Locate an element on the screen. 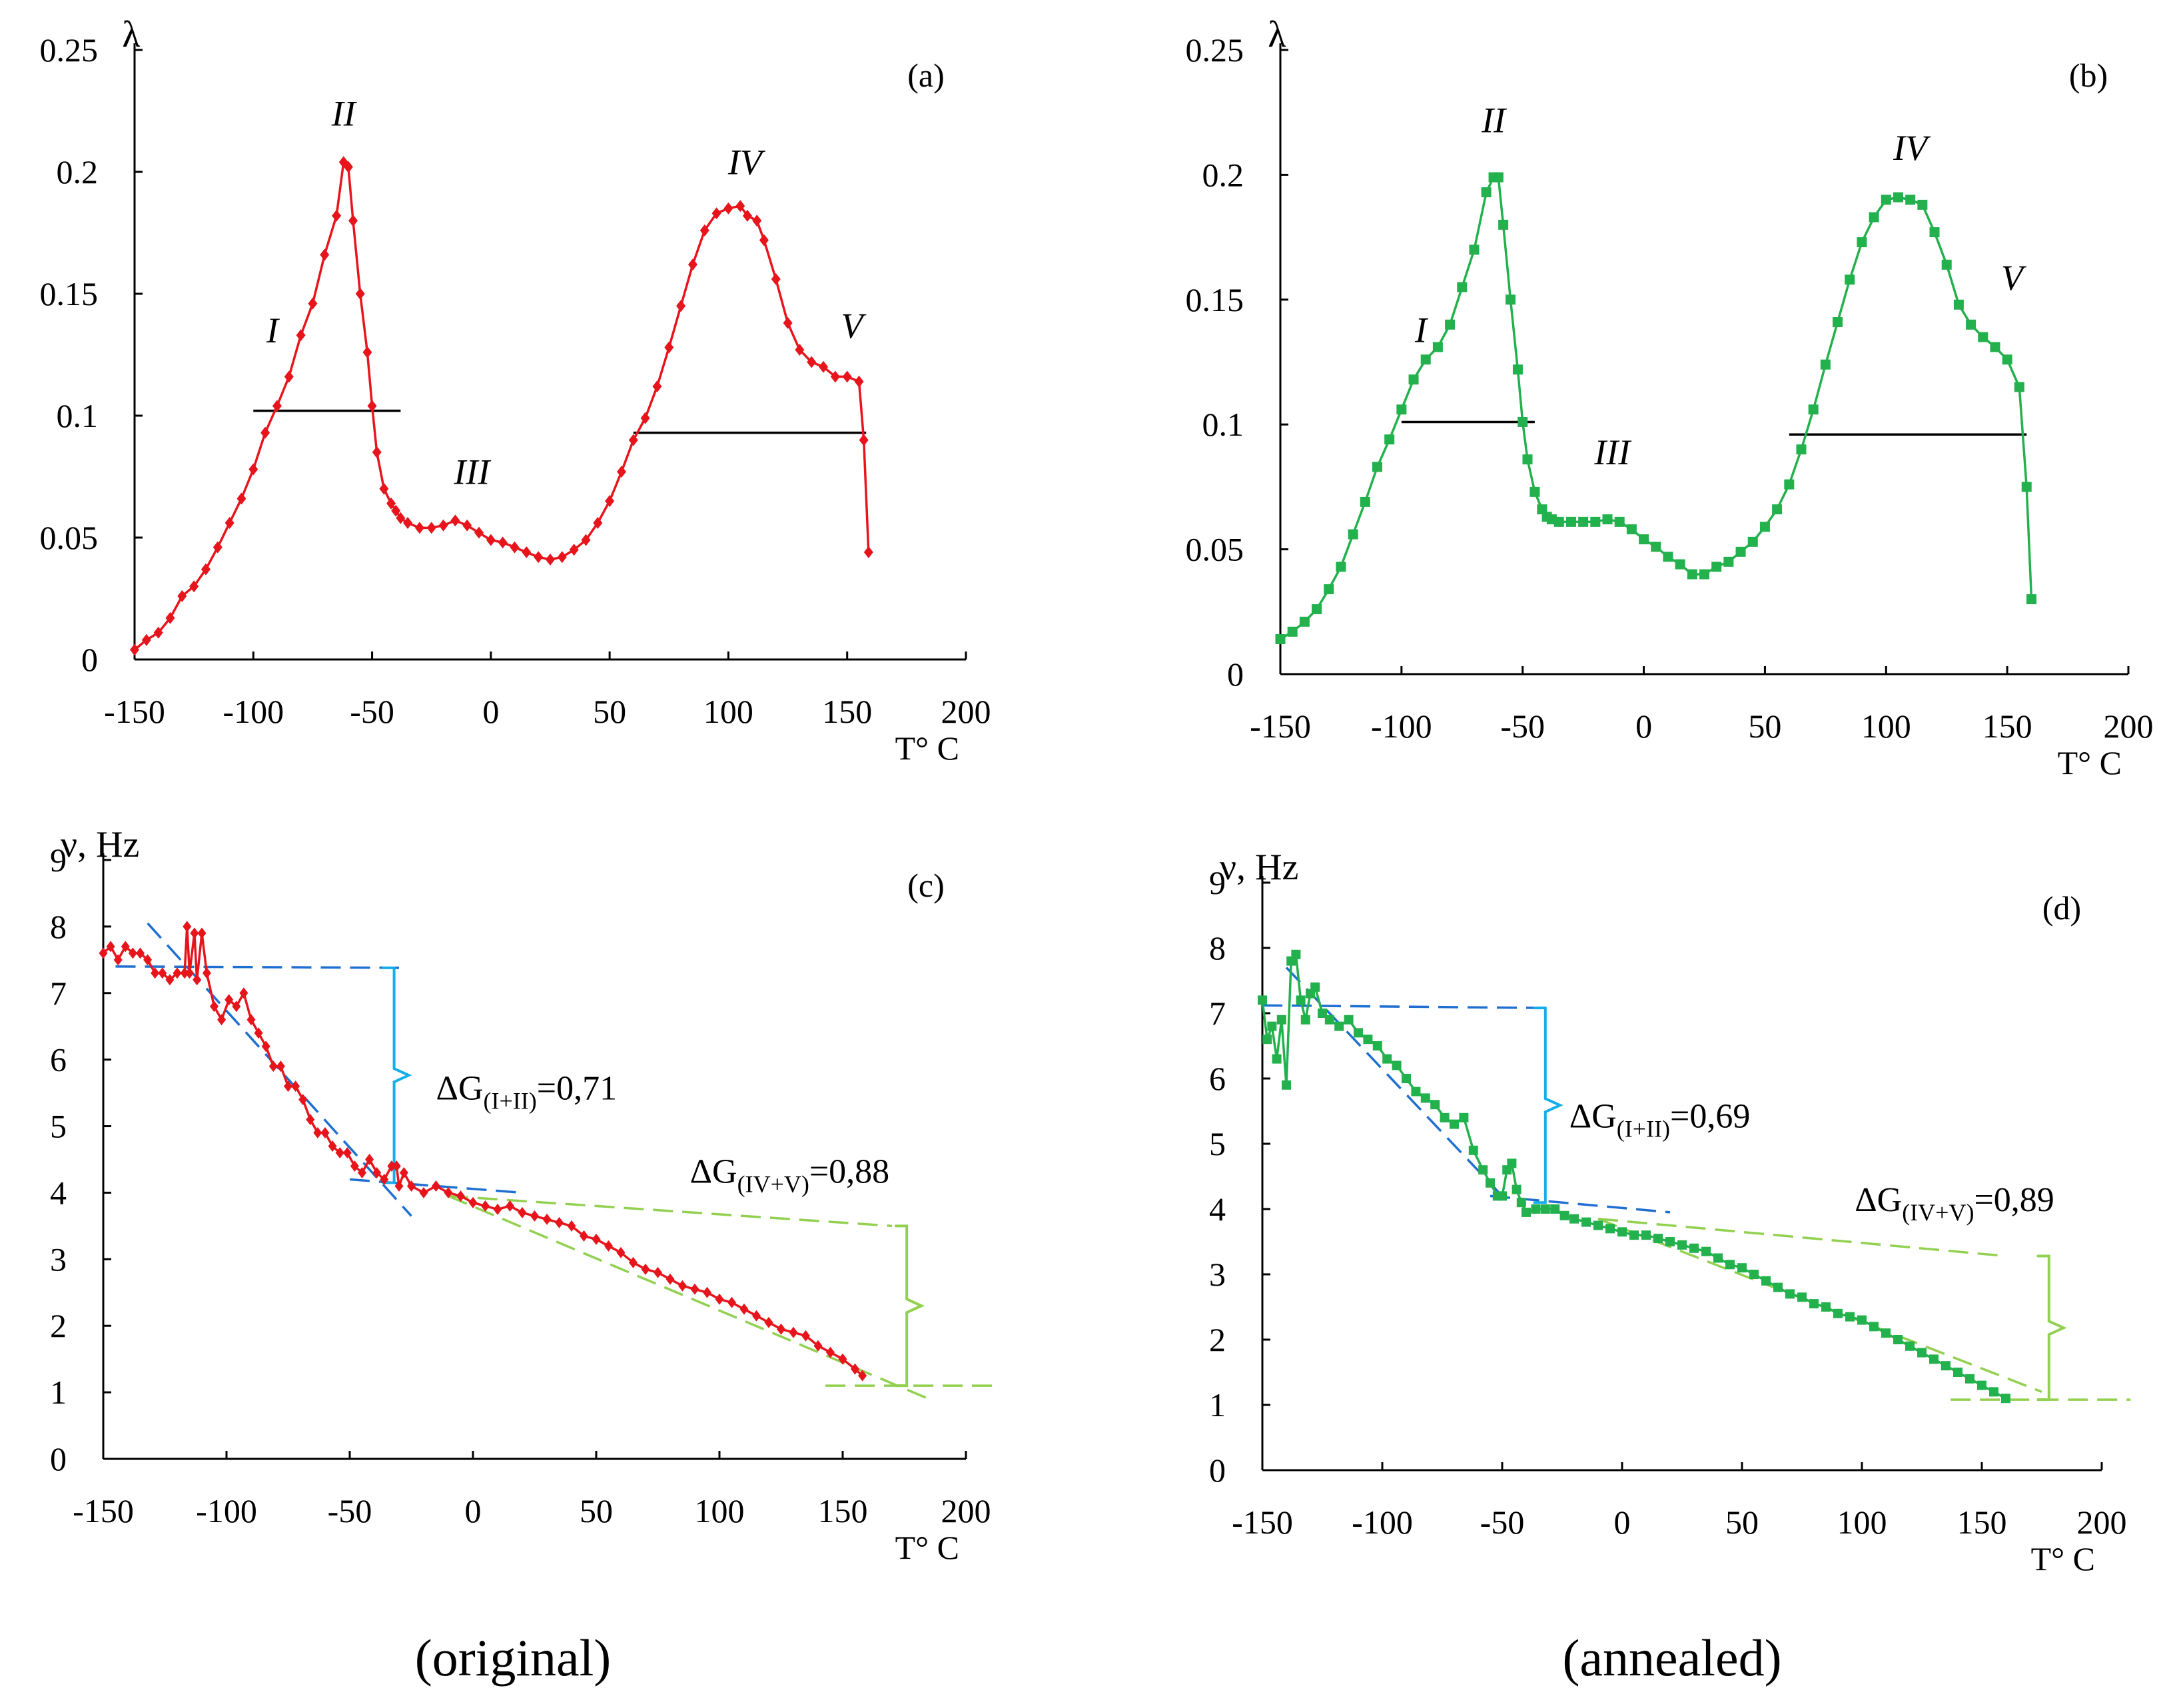  y-tick-label: 5 is located at coordinates (58, 1126).